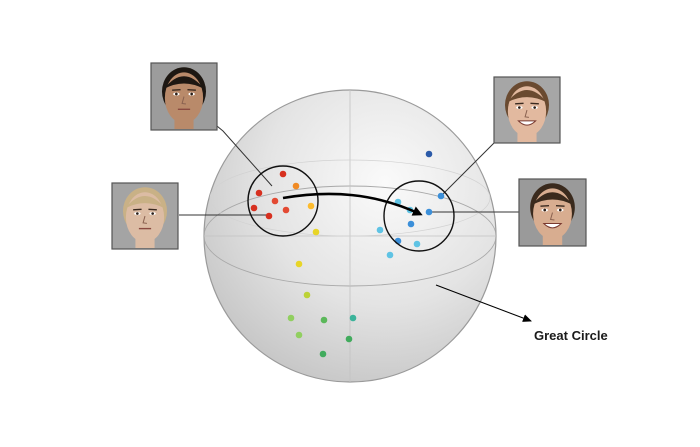 The width and height of the screenshot is (700, 447). I want to click on face-photo-neutral-female, so click(145, 216).